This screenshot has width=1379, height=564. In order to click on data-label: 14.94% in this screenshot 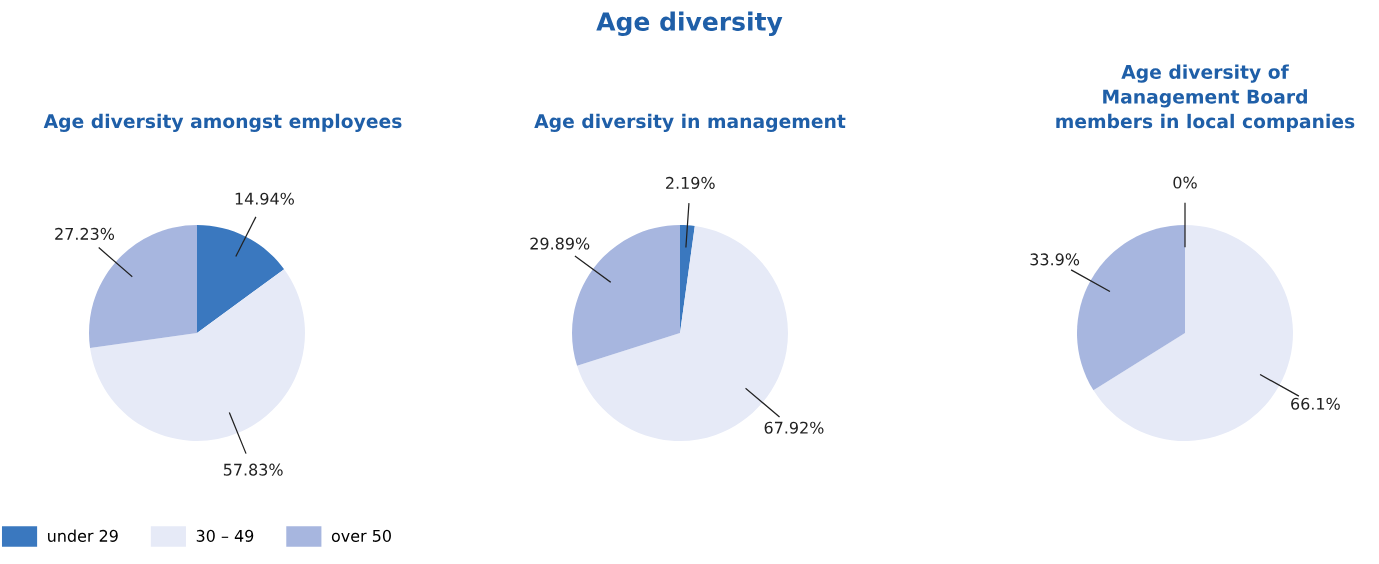, I will do `click(264, 198)`.